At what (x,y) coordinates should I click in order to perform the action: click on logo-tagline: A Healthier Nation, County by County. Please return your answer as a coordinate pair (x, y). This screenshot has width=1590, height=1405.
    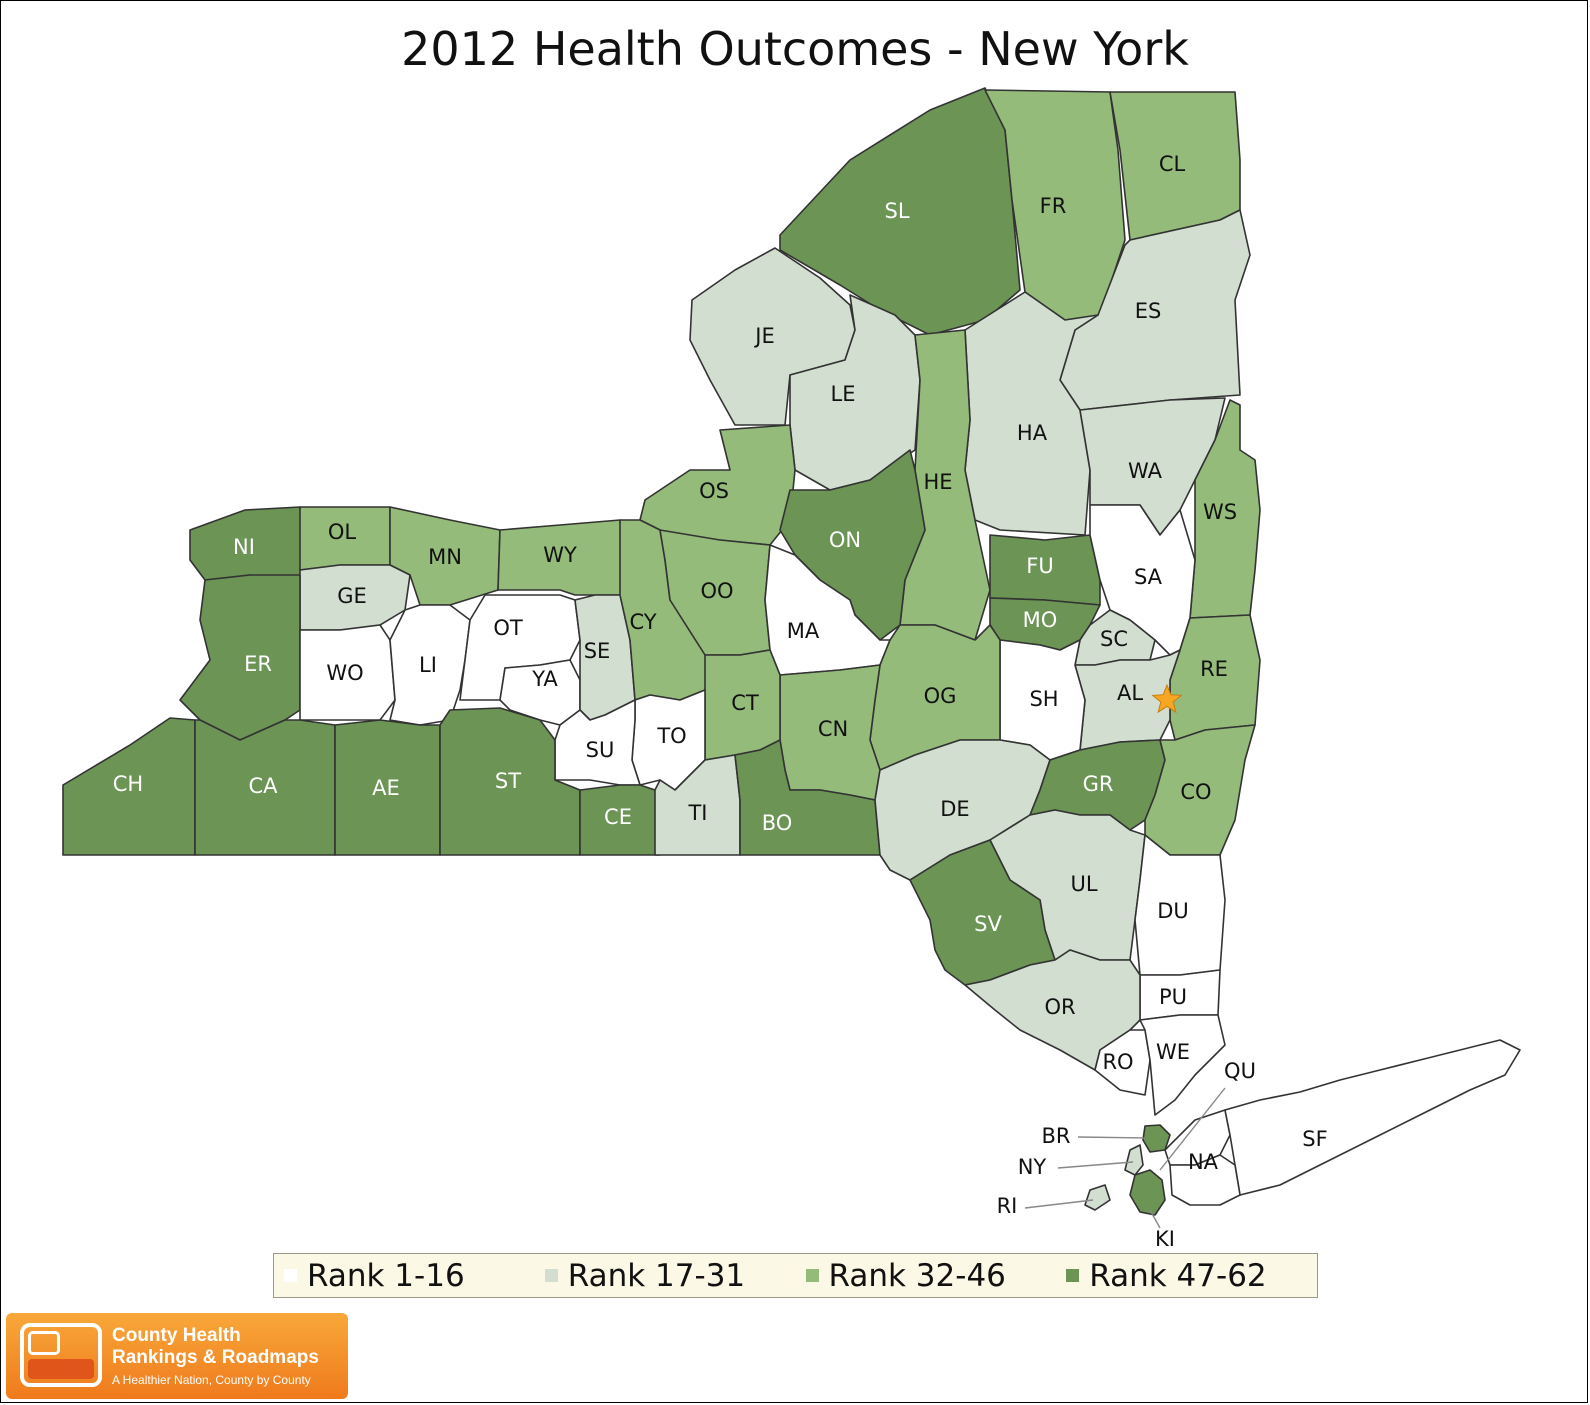
    Looking at the image, I should click on (211, 1380).